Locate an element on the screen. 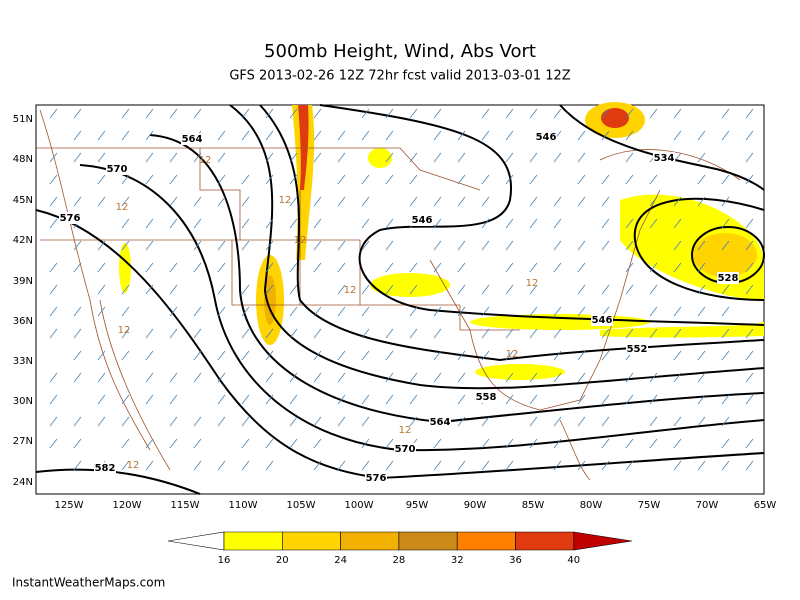 The width and height of the screenshot is (800, 600). height-label: 546 is located at coordinates (602, 320).